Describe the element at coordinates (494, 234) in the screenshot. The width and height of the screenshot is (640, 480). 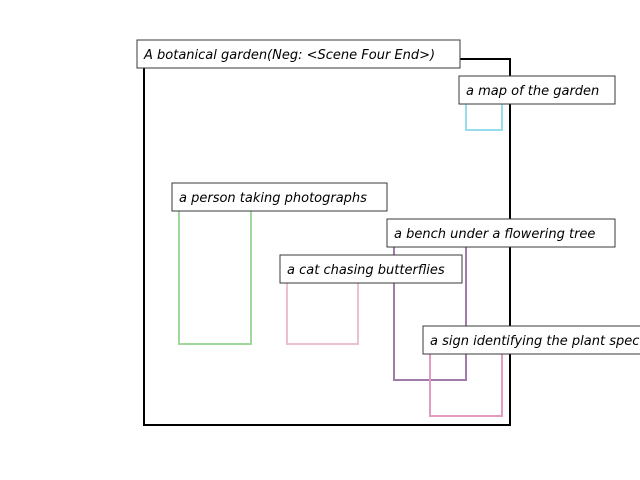
I see `region-label-bench-text: a bench under a flowering tree` at that location.